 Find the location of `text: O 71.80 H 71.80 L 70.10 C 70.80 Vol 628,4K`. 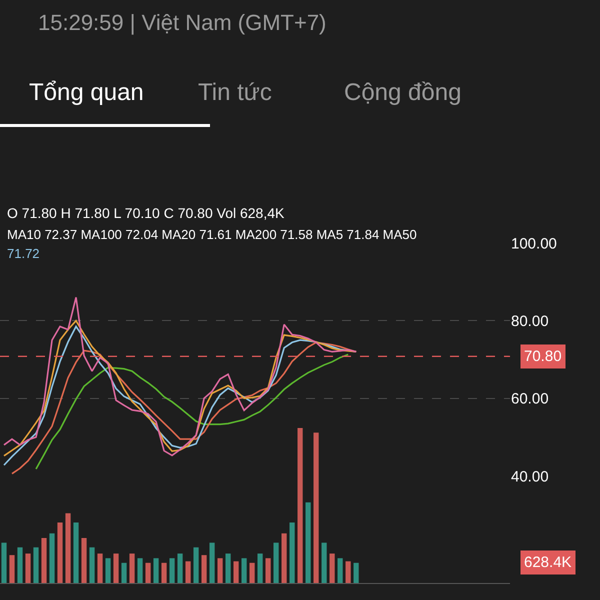

text: O 71.80 H 71.80 L 70.10 C 70.80 Vol 628,4K is located at coordinates (146, 213).